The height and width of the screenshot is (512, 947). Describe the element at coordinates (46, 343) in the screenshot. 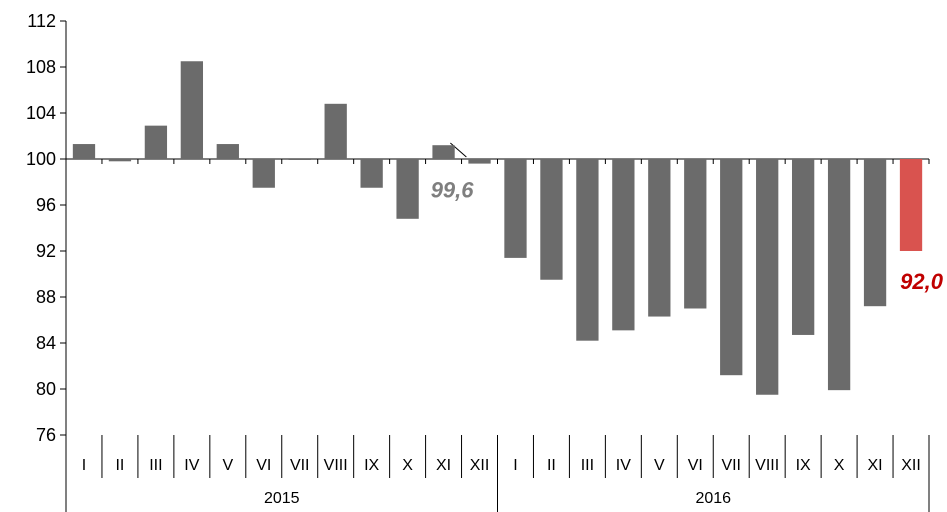

I see `y-tick-label: 84` at that location.